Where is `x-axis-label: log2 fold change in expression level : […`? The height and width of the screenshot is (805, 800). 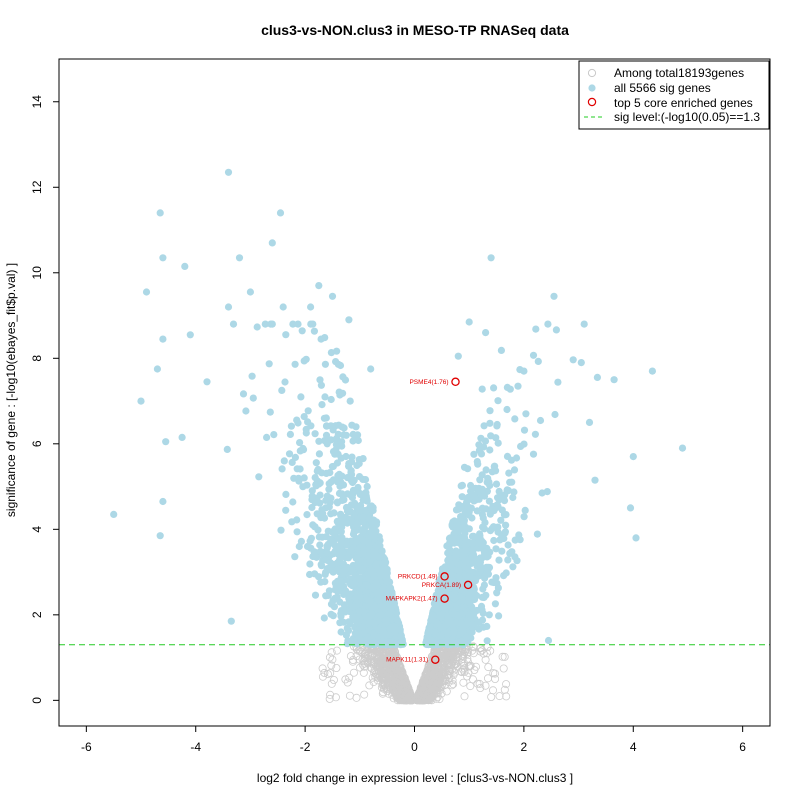
x-axis-label: log2 fold change in expression level : [… is located at coordinates (415, 778).